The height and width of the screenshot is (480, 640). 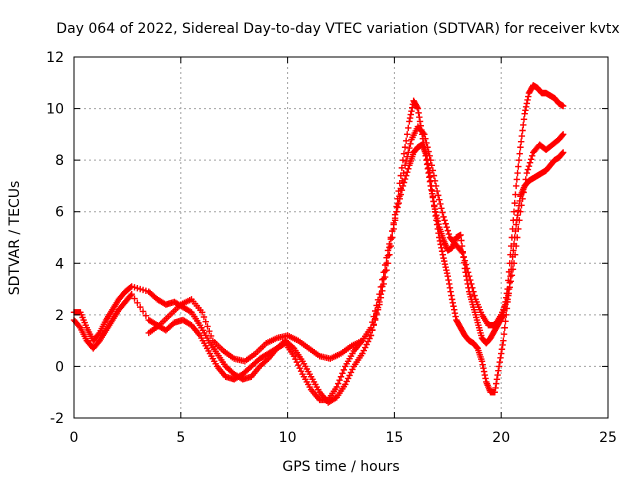 What do you see at coordinates (55, 58) in the screenshot?
I see `y-tick-label: 12` at bounding box center [55, 58].